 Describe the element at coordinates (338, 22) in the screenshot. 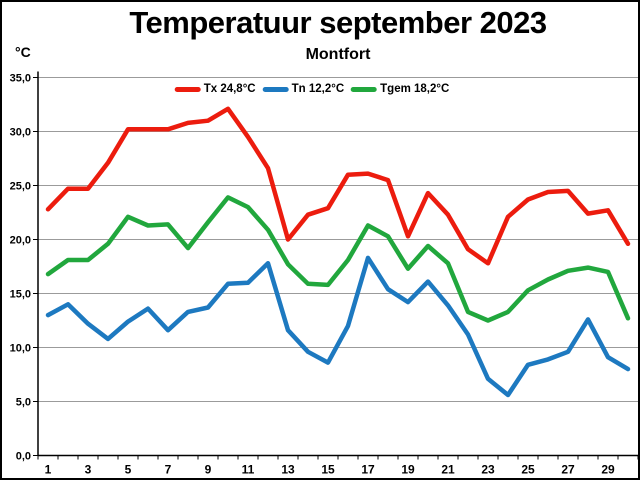

I see `chart-title: Temperatuur september 2023` at that location.